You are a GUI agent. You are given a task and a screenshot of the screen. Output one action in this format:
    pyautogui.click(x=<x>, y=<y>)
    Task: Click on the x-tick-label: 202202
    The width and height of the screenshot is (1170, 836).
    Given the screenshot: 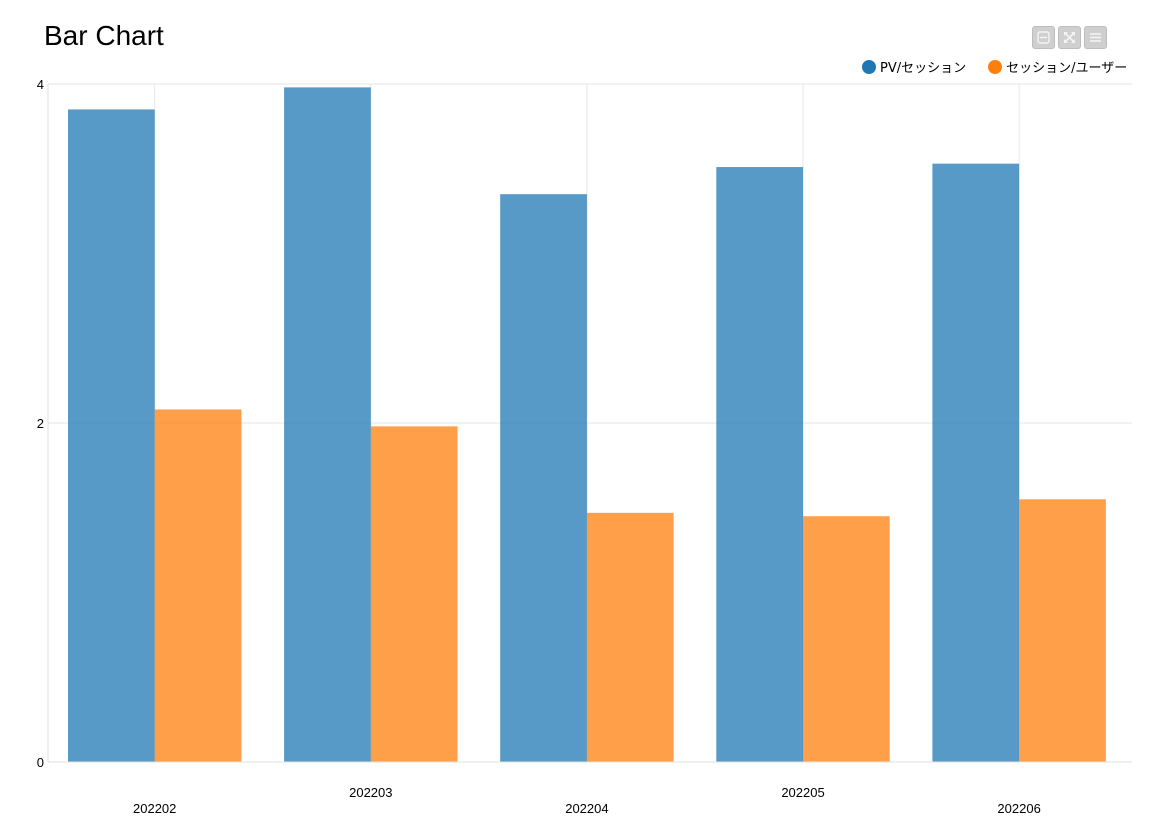 What is the action you would take?
    pyautogui.click(x=154, y=808)
    